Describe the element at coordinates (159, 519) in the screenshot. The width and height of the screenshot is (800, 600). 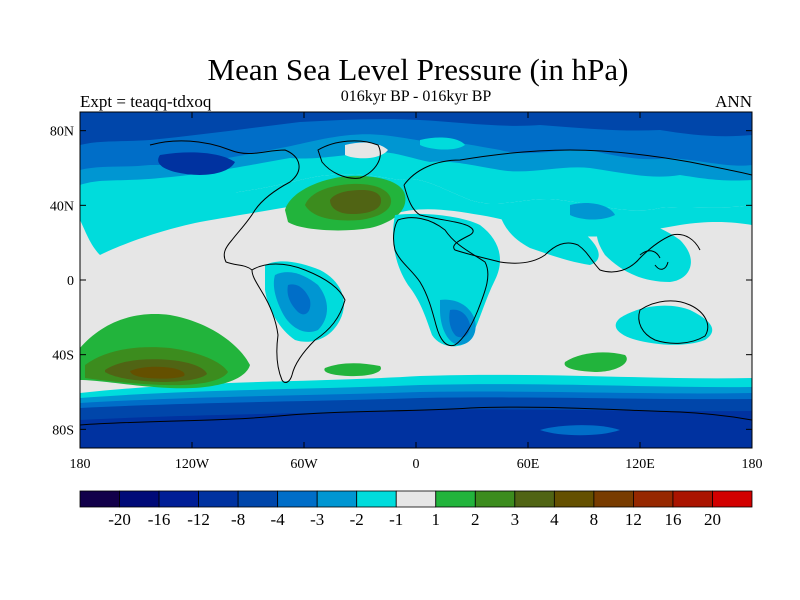
I see `colorbar-label: -16` at that location.